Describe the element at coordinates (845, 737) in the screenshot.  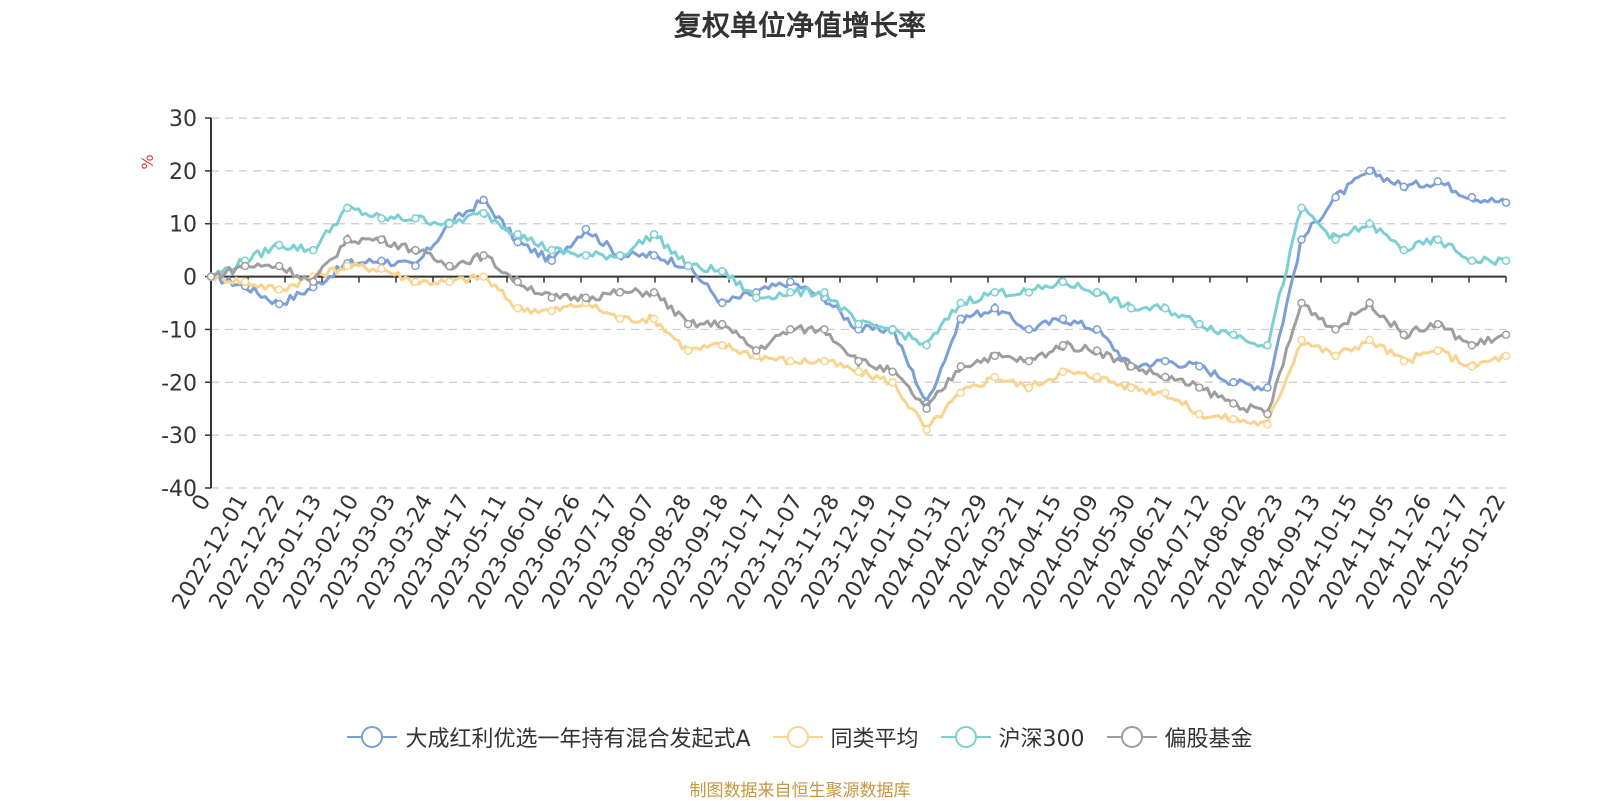
I see `legend-item: 同类平均` at that location.